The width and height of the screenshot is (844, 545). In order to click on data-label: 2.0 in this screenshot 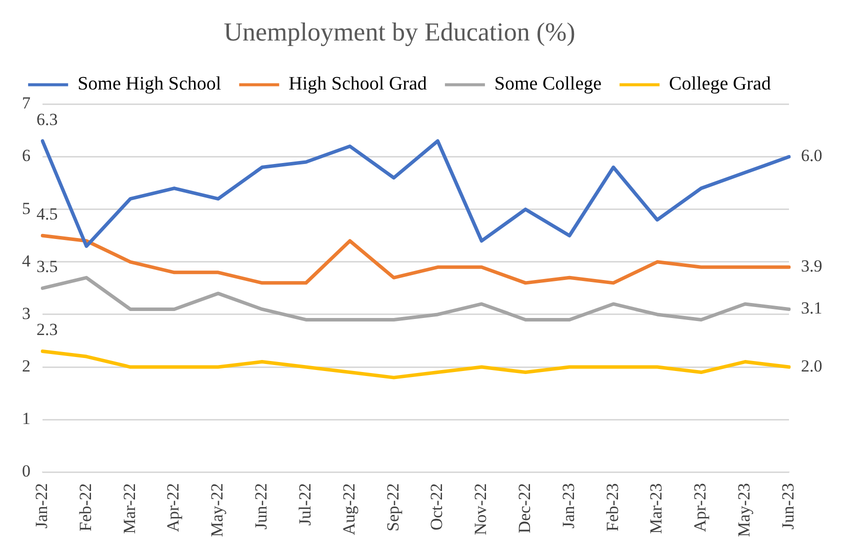, I will do `click(811, 366)`.